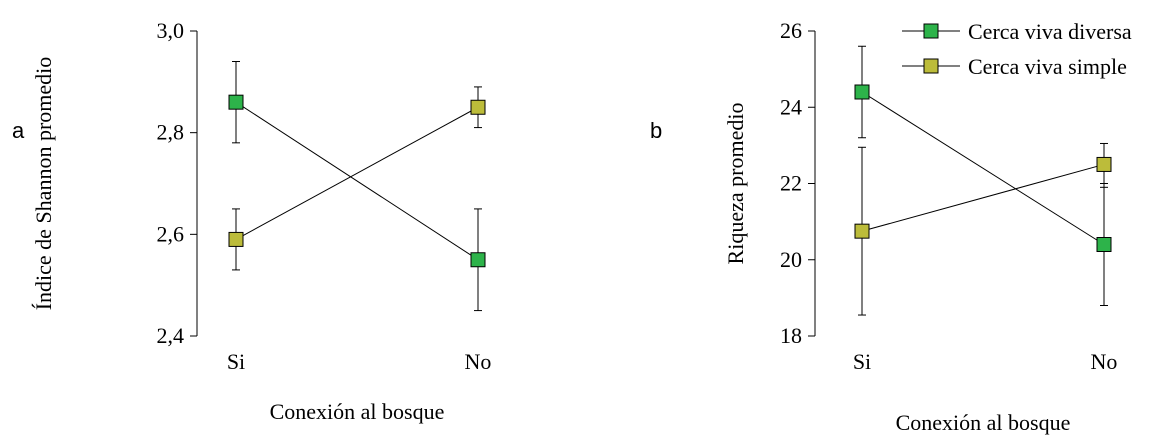 Image resolution: width=1174 pixels, height=437 pixels. What do you see at coordinates (791, 259) in the screenshot?
I see `y-tick-label: 20` at bounding box center [791, 259].